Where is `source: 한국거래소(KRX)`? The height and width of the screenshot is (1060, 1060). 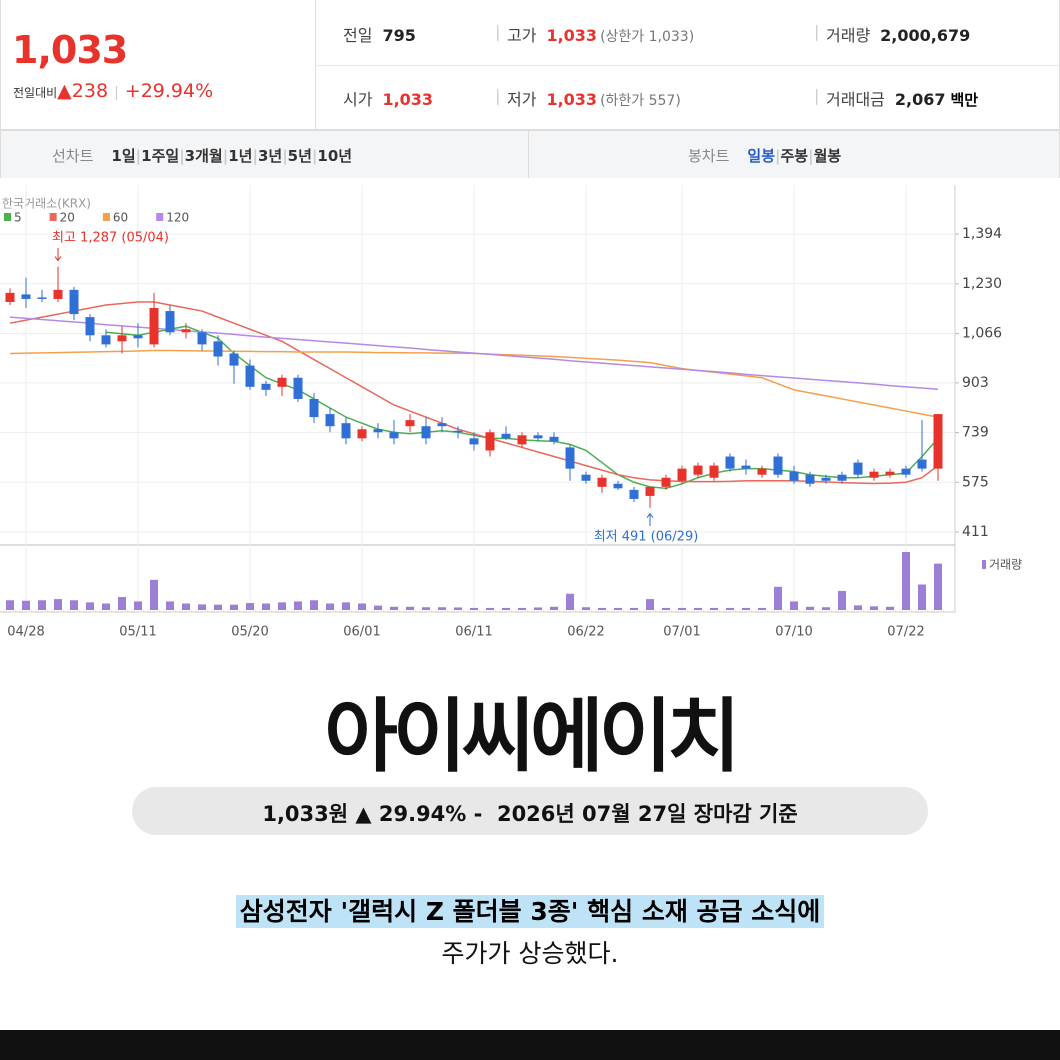
source: 한국거래소(KRX) is located at coordinates (46, 204).